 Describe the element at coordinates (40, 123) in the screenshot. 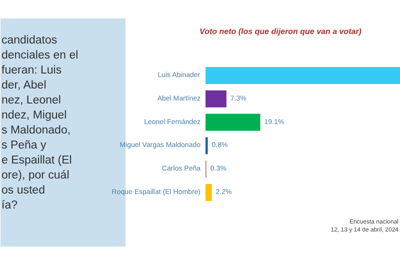

I see `text: candidatos denciales en el fueran: Luis der, Abel nez, Leonel ndez, Miguel s Maldonado, s Peña y e Espaillat (El ore), por cuál os usted ía?` at that location.